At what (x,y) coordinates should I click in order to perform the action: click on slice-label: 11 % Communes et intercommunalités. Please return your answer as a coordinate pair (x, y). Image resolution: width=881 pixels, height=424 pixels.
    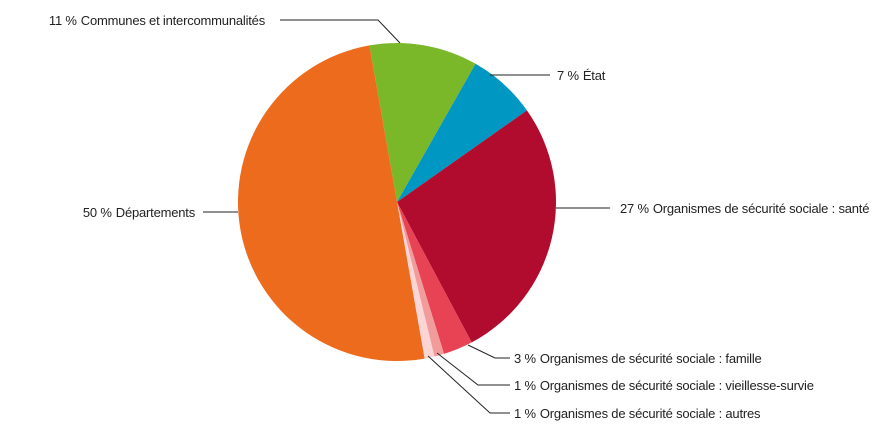
    Looking at the image, I should click on (157, 20).